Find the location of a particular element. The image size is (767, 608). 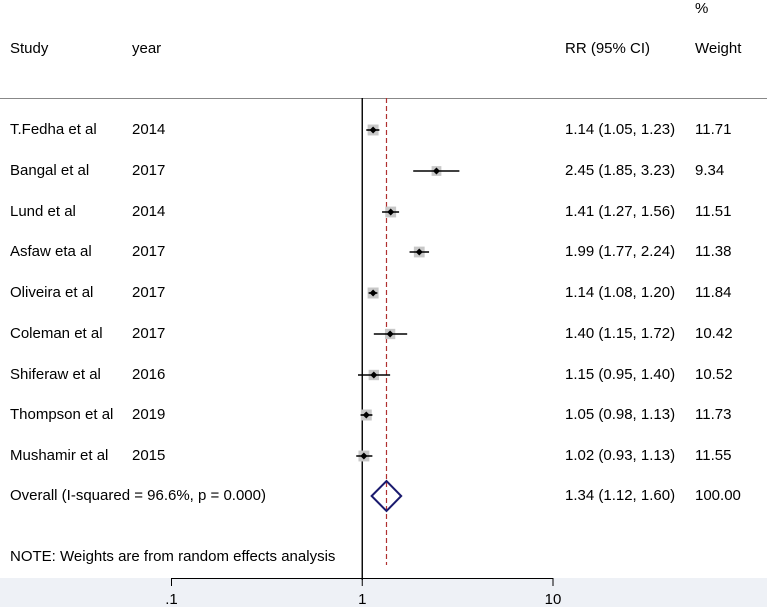

study-weight: 10.52 is located at coordinates (714, 374).